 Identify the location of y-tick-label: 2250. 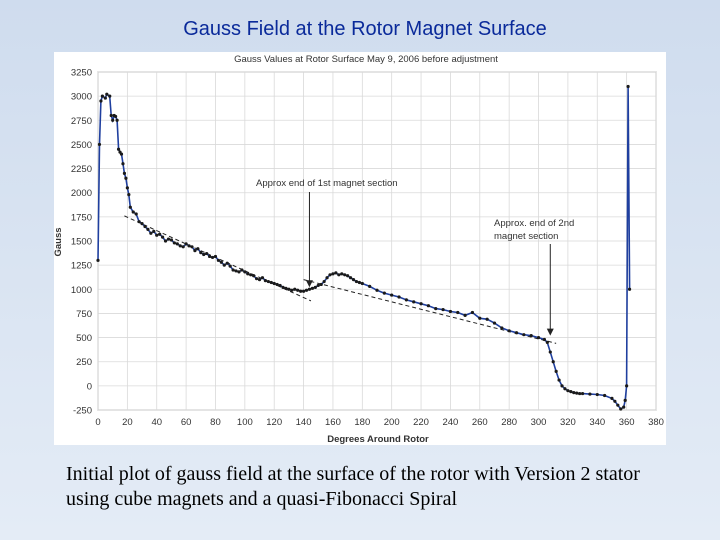
(81, 169).